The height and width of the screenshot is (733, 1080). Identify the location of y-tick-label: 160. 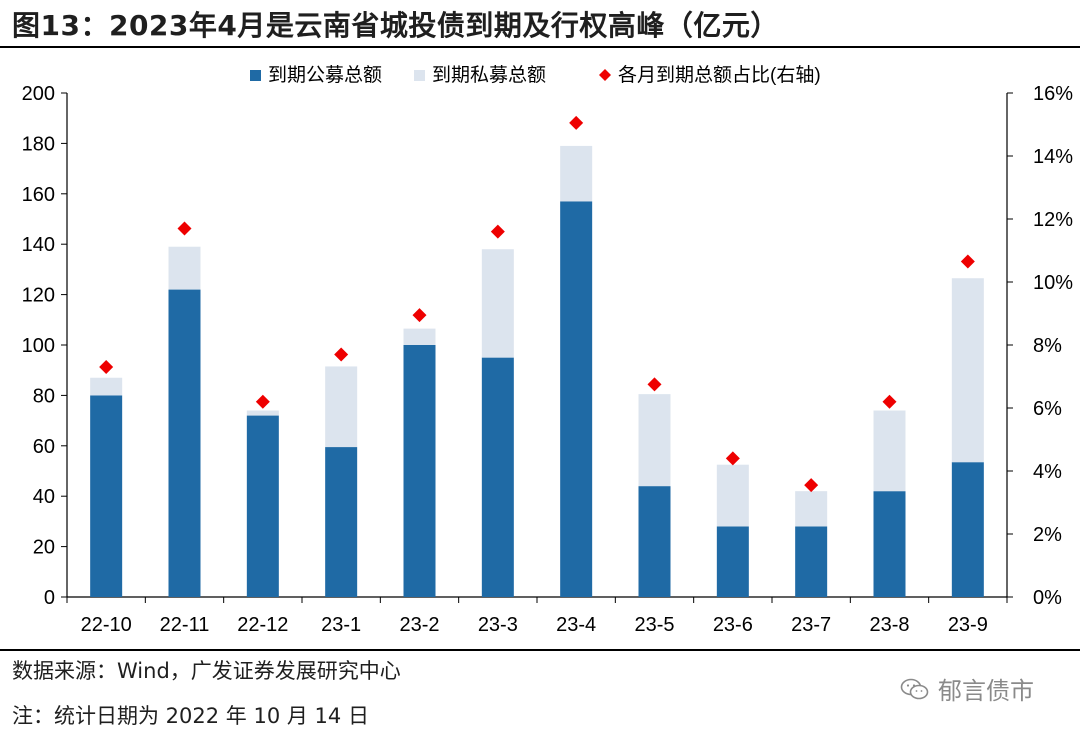
(38, 195).